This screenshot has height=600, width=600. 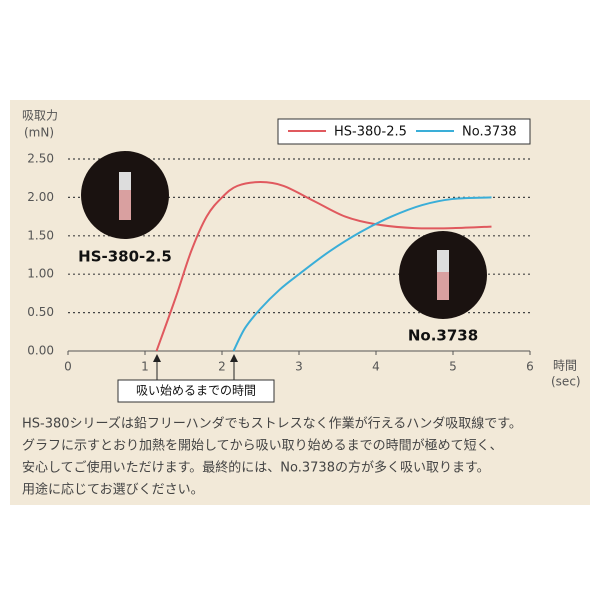 What do you see at coordinates (530, 367) in the screenshot?
I see `x-tick-label: 6` at bounding box center [530, 367].